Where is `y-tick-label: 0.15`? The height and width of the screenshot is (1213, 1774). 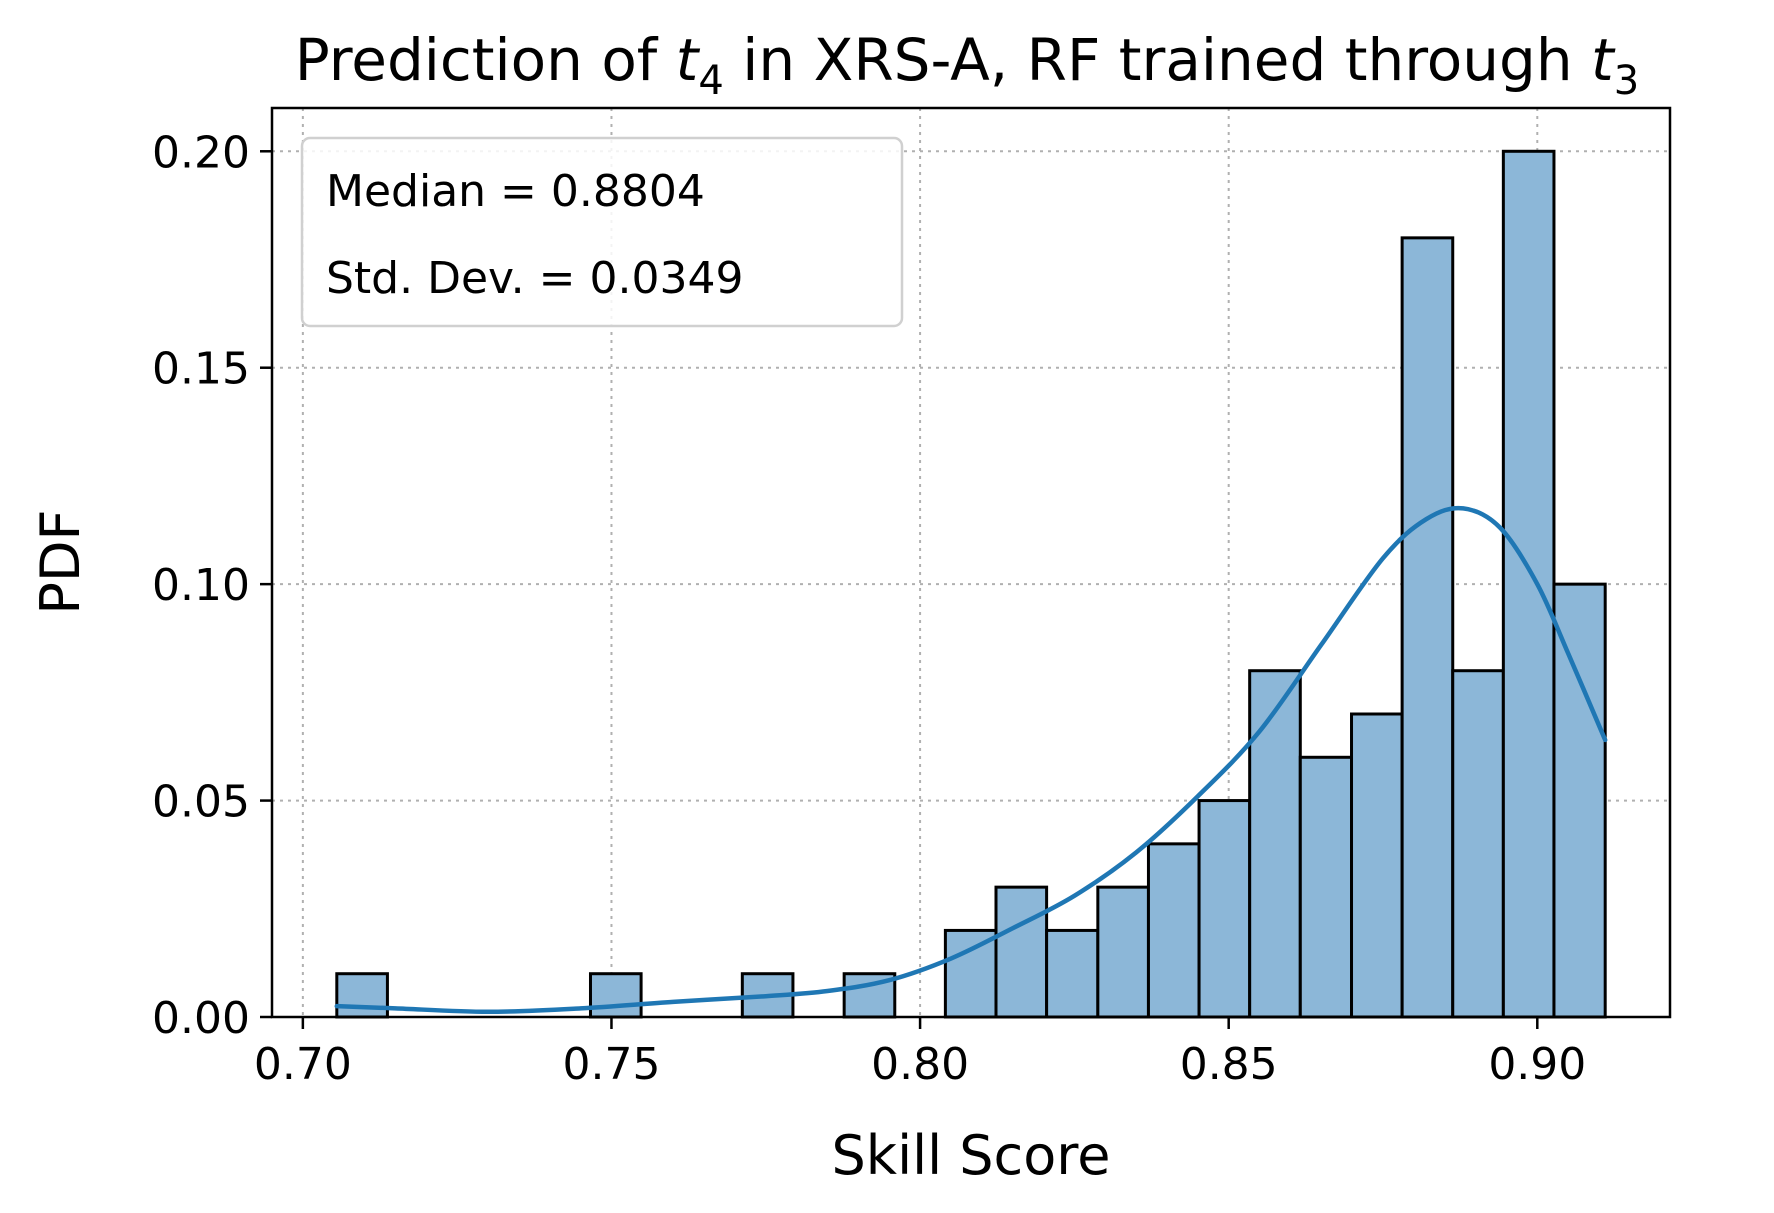
y-tick-label: 0.15 is located at coordinates (201, 369).